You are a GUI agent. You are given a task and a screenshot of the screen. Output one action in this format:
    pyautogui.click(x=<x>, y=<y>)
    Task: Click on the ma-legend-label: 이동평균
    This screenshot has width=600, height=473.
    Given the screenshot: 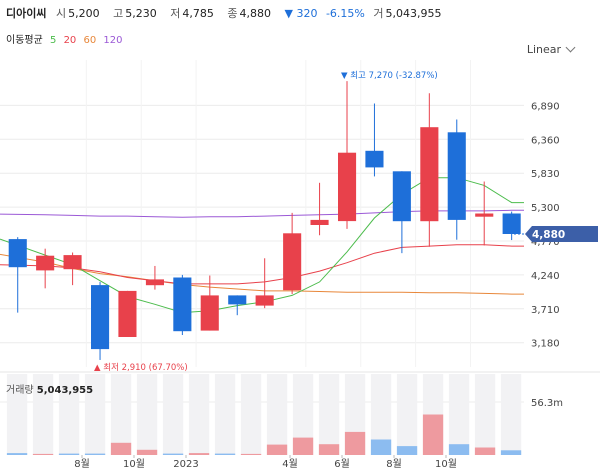 What is the action you would take?
    pyautogui.click(x=24, y=40)
    